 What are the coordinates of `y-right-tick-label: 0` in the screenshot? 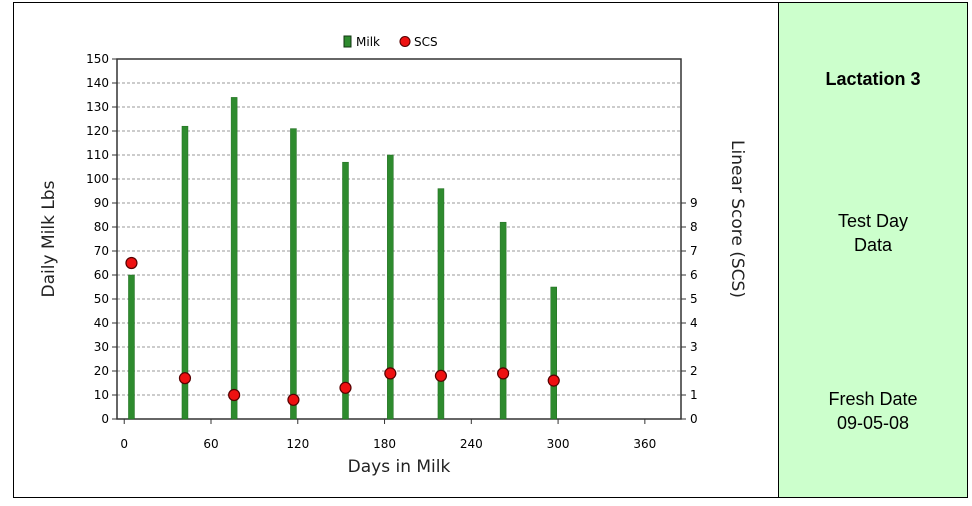 It's located at (694, 419).